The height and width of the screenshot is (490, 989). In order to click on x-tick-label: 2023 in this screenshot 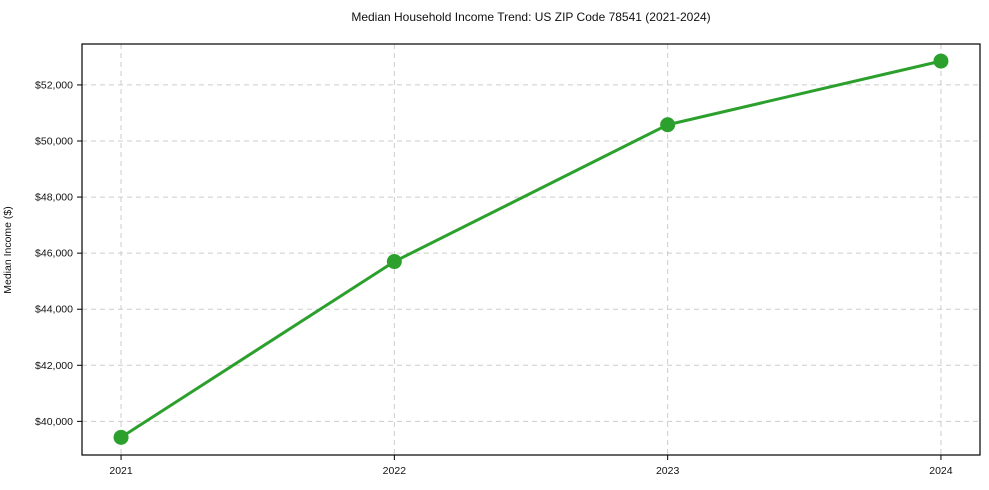, I will do `click(668, 471)`.